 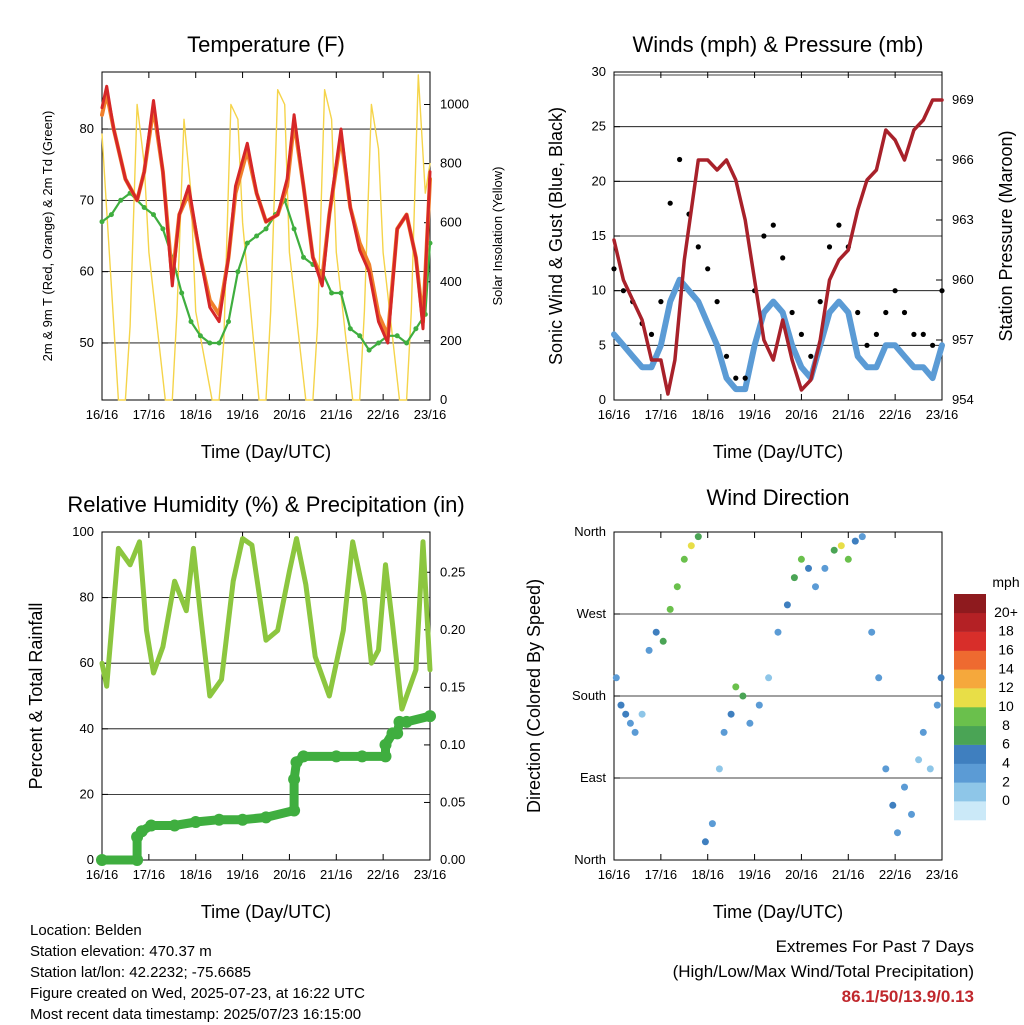 What do you see at coordinates (599, 71) in the screenshot?
I see `y-tick-label: 30` at bounding box center [599, 71].